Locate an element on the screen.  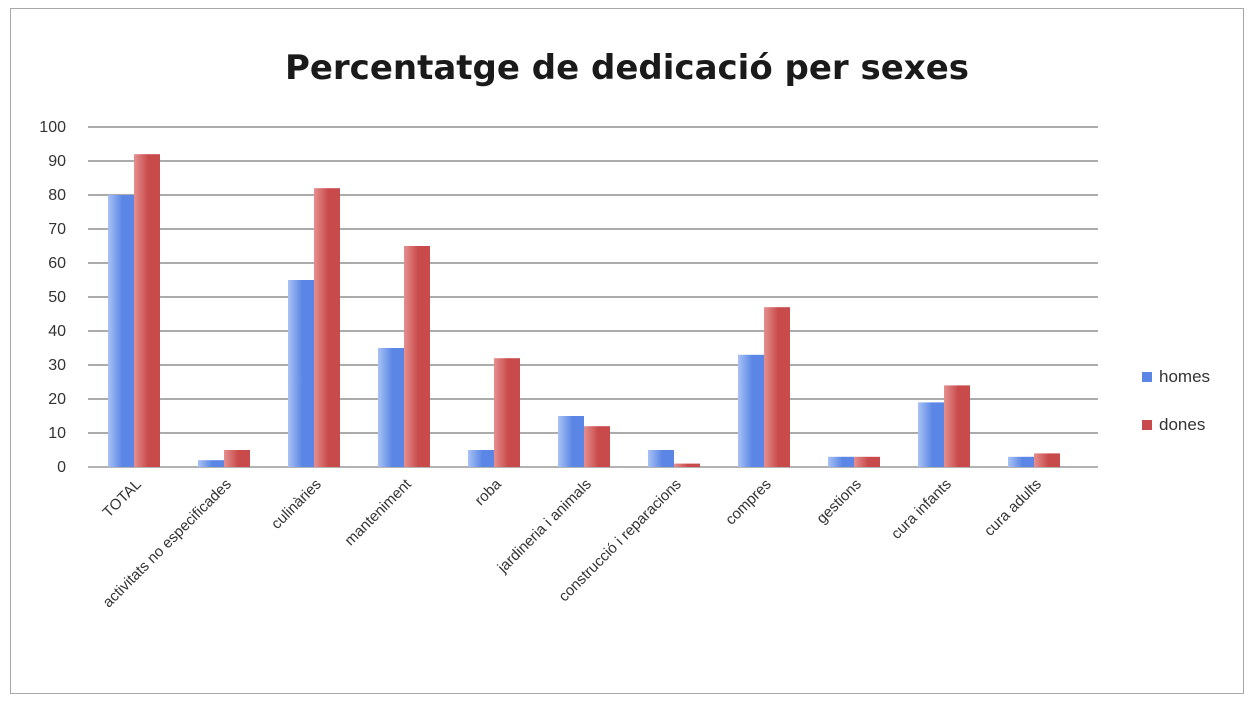
y-tick-label: 0 is located at coordinates (61, 467).